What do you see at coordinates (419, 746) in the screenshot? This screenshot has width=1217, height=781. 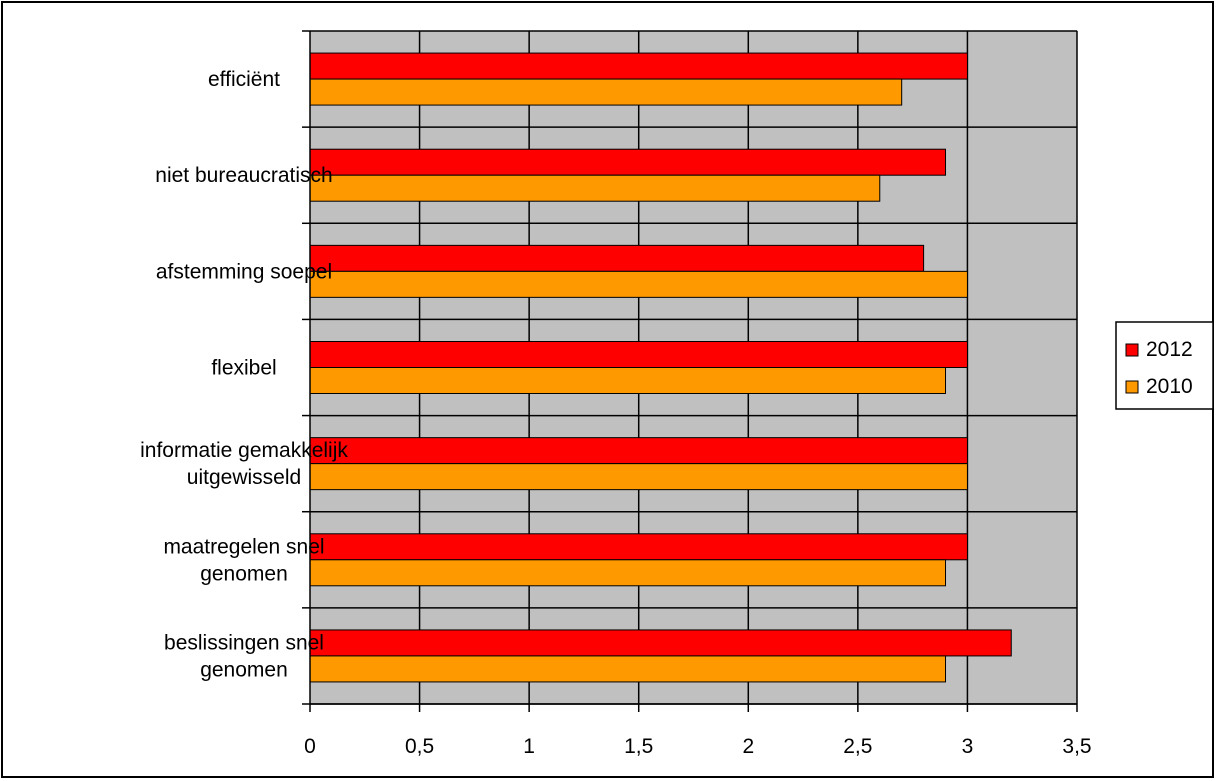 I see `x-tick-label: 0,5` at bounding box center [419, 746].